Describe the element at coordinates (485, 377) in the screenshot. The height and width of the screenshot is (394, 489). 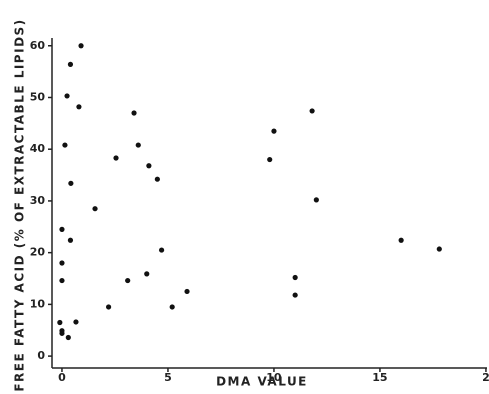
I see `x-tick-label: 2` at that location.